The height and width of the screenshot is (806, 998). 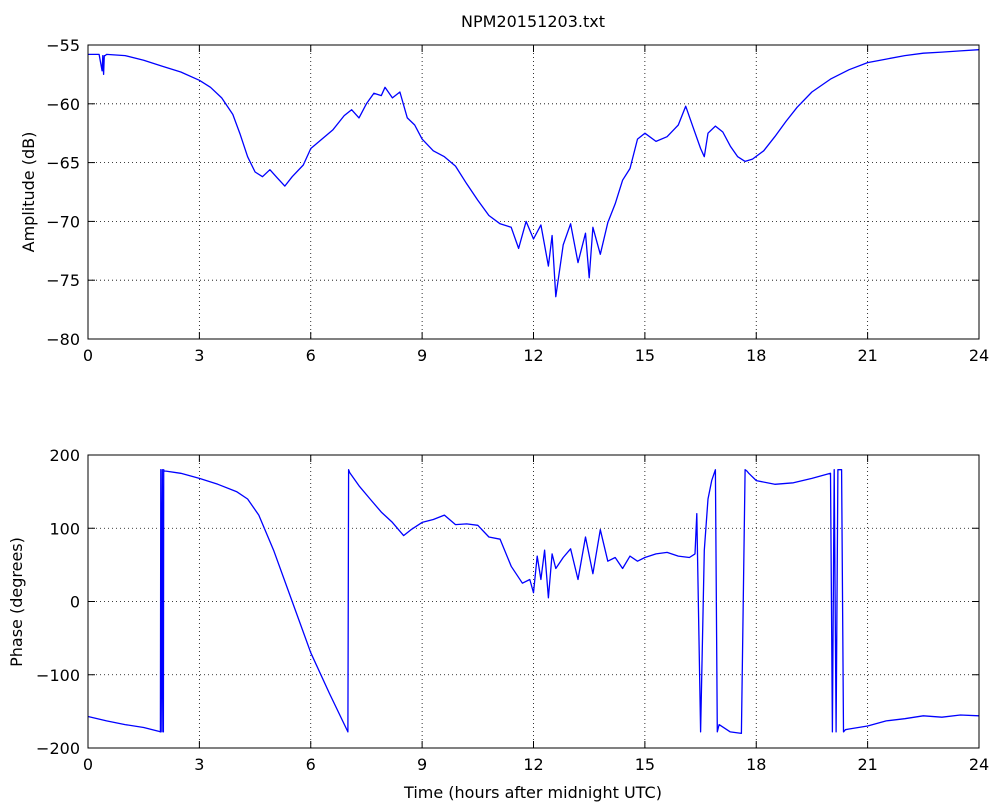 I want to click on chart-title: NPM20151203.txt, so click(x=533, y=21).